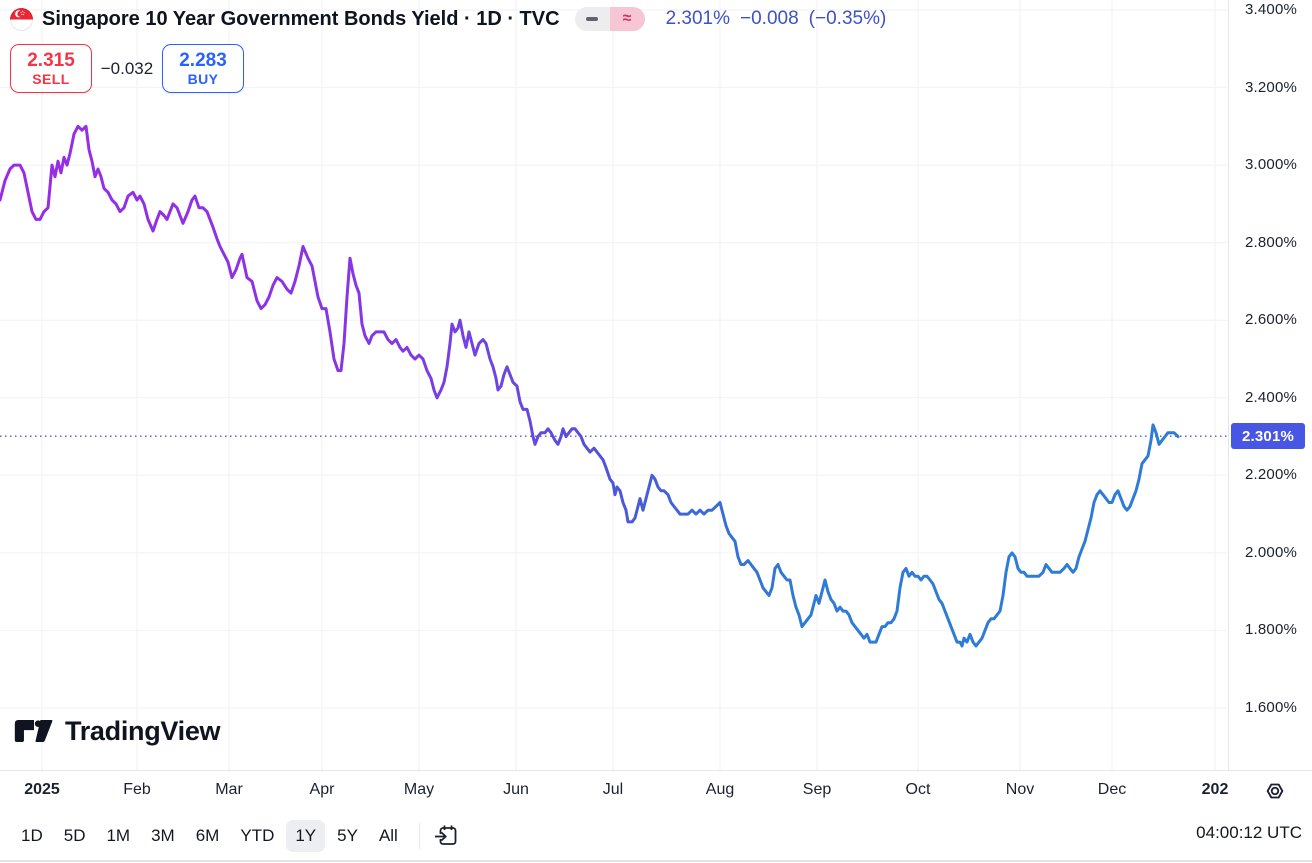  What do you see at coordinates (1271, 630) in the screenshot?
I see `price-tick-label: 1.800%` at bounding box center [1271, 630].